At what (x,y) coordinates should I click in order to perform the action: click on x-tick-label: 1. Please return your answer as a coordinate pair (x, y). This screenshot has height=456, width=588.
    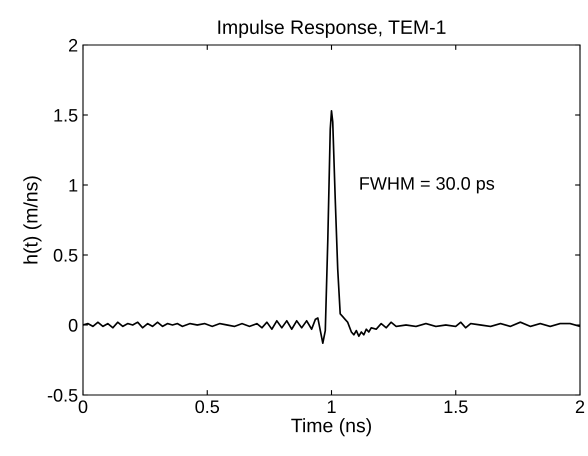
    Looking at the image, I should click on (332, 406).